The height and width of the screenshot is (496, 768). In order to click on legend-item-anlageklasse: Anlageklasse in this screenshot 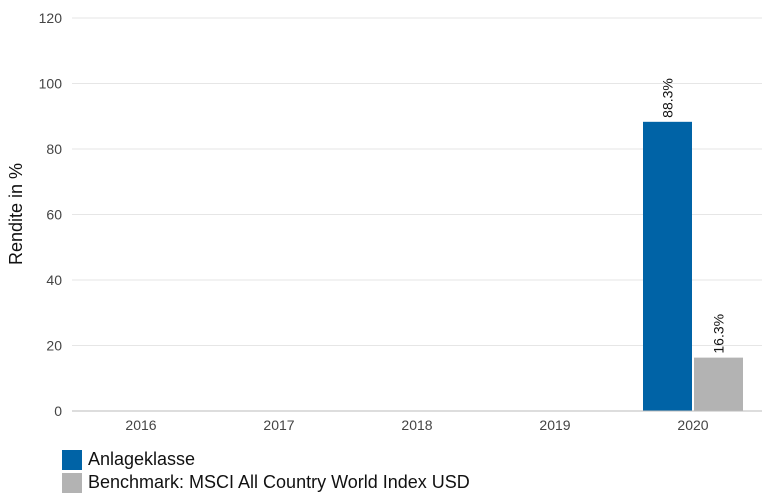, I will do `click(266, 459)`.